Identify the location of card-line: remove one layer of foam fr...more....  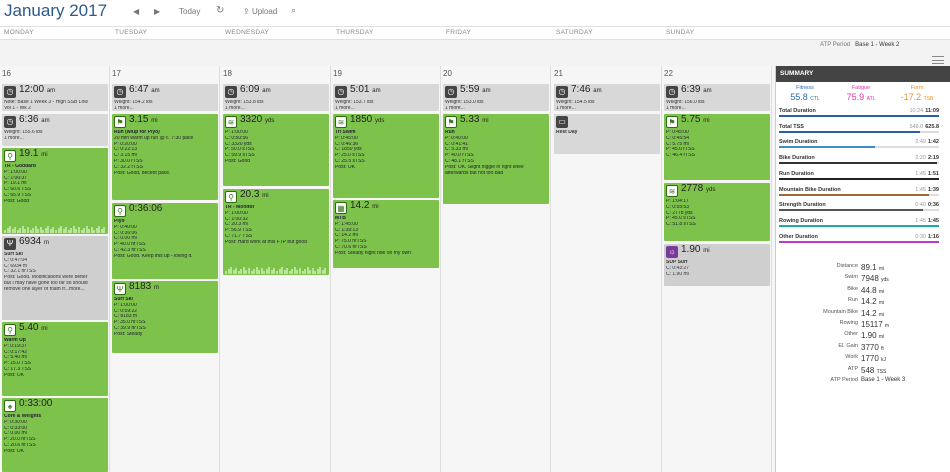
(44, 289).